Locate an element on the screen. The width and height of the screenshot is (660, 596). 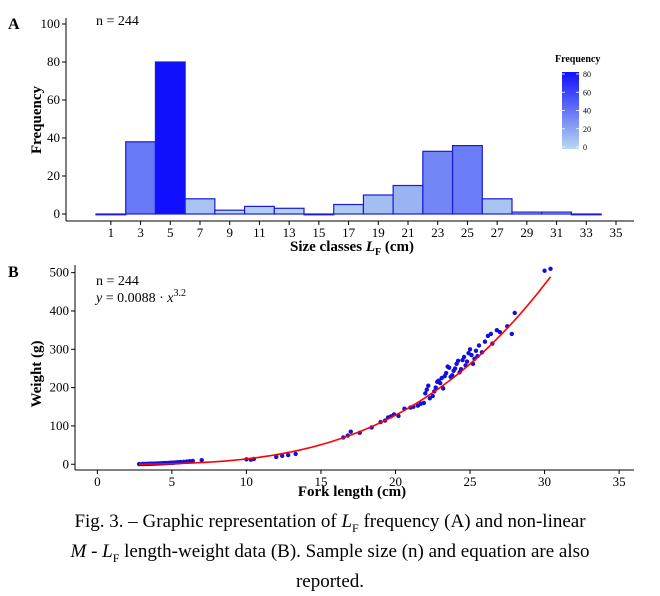
panel-b-label: B is located at coordinates (13, 272).